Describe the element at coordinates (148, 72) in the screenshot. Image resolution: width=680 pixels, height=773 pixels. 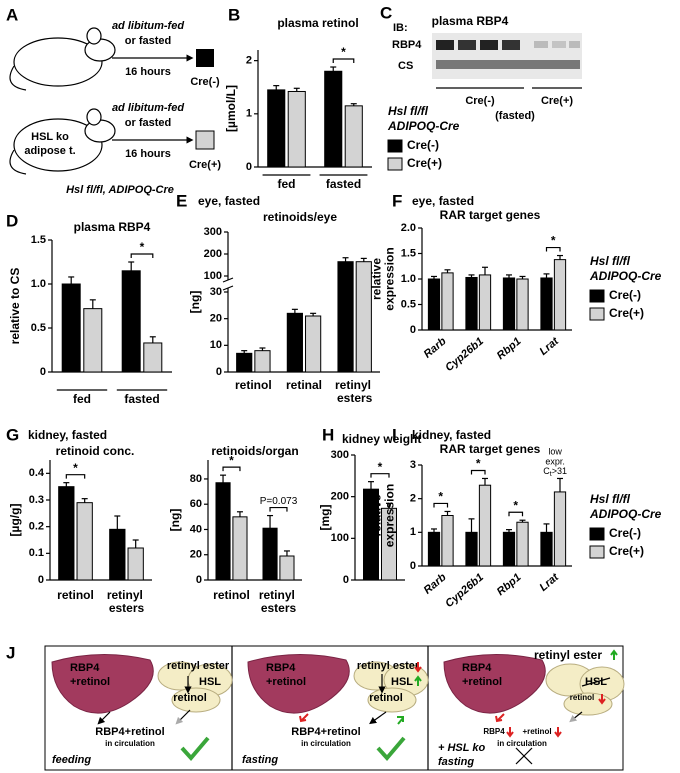
I see `duration: 16 hours` at that location.